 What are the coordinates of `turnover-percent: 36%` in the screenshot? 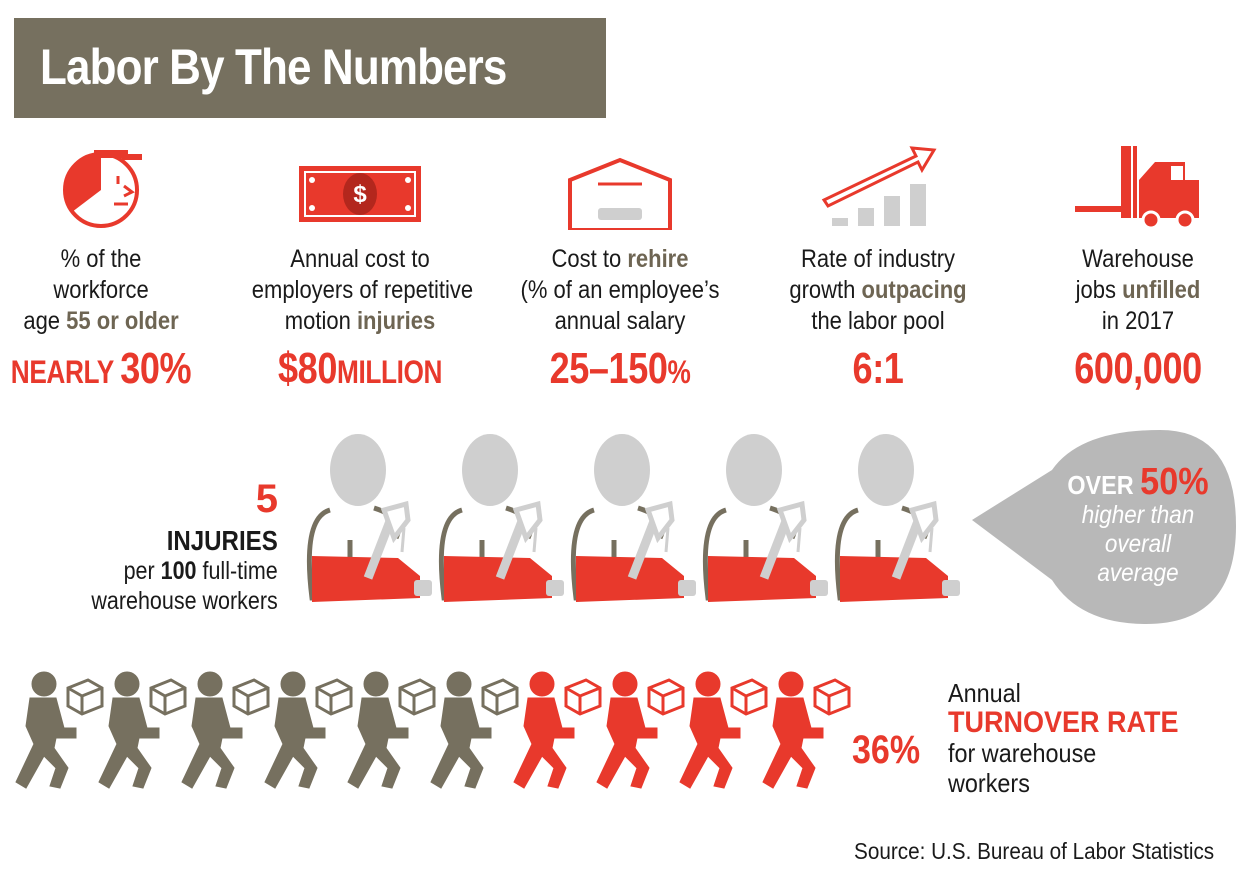 It's located at (886, 750).